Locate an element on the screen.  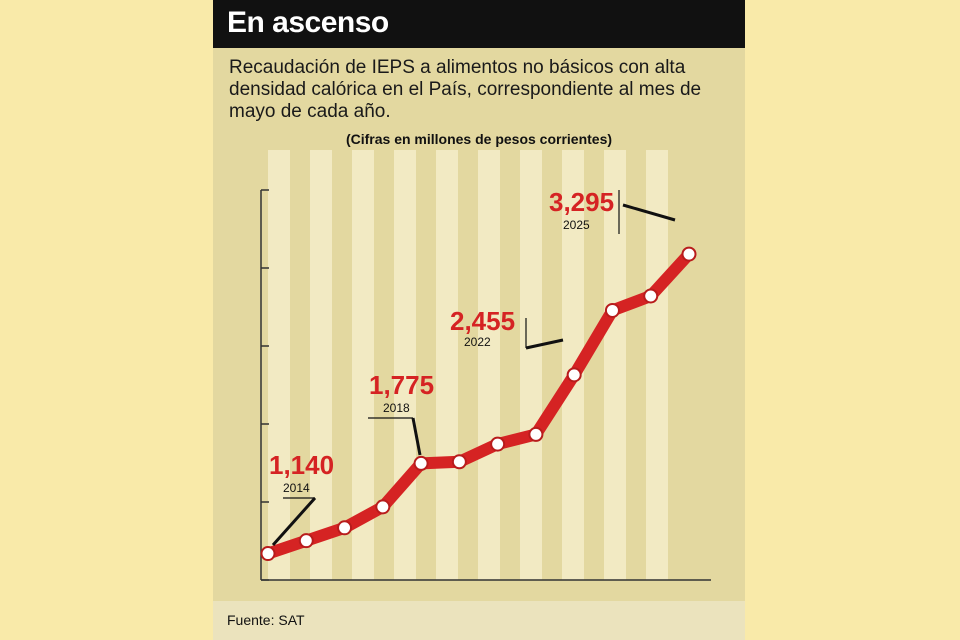
source-bar: Fuente: SAT is located at coordinates (479, 620).